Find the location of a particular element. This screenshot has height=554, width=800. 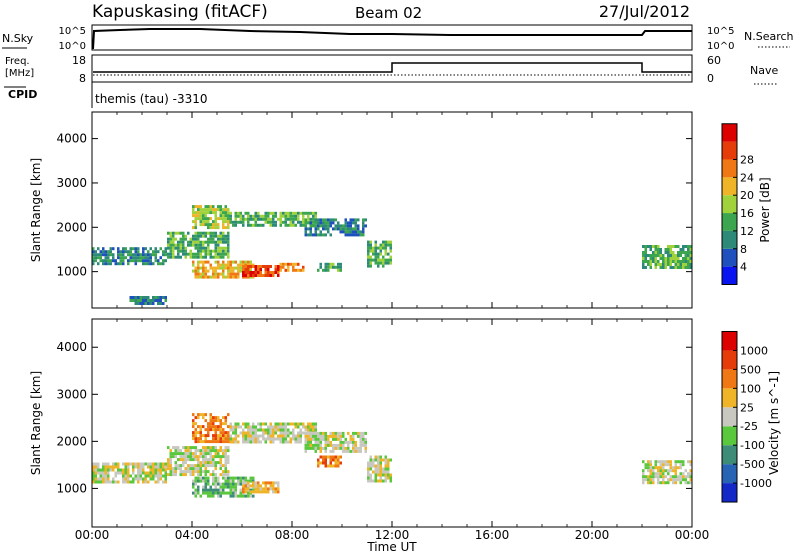

velocity-ytick-label: 1000 is located at coordinates (71, 488).